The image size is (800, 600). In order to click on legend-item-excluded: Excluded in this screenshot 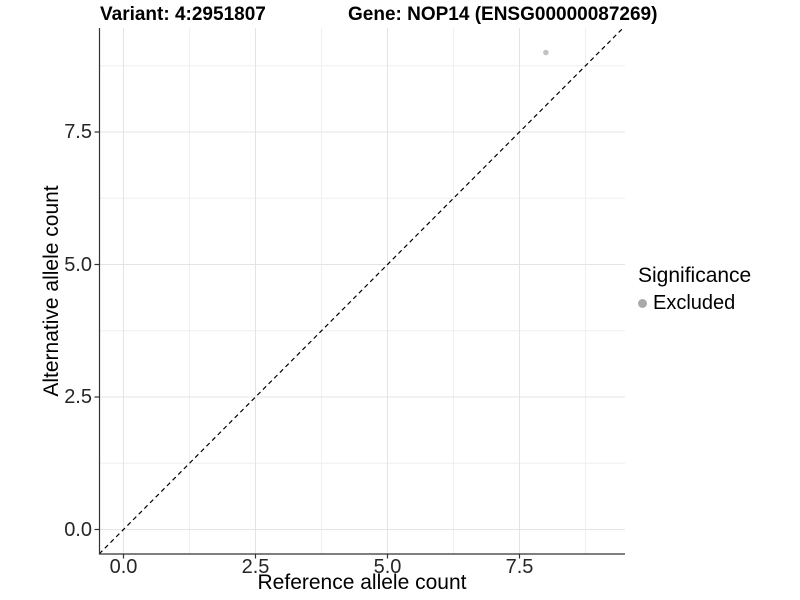, I will do `click(694, 303)`.